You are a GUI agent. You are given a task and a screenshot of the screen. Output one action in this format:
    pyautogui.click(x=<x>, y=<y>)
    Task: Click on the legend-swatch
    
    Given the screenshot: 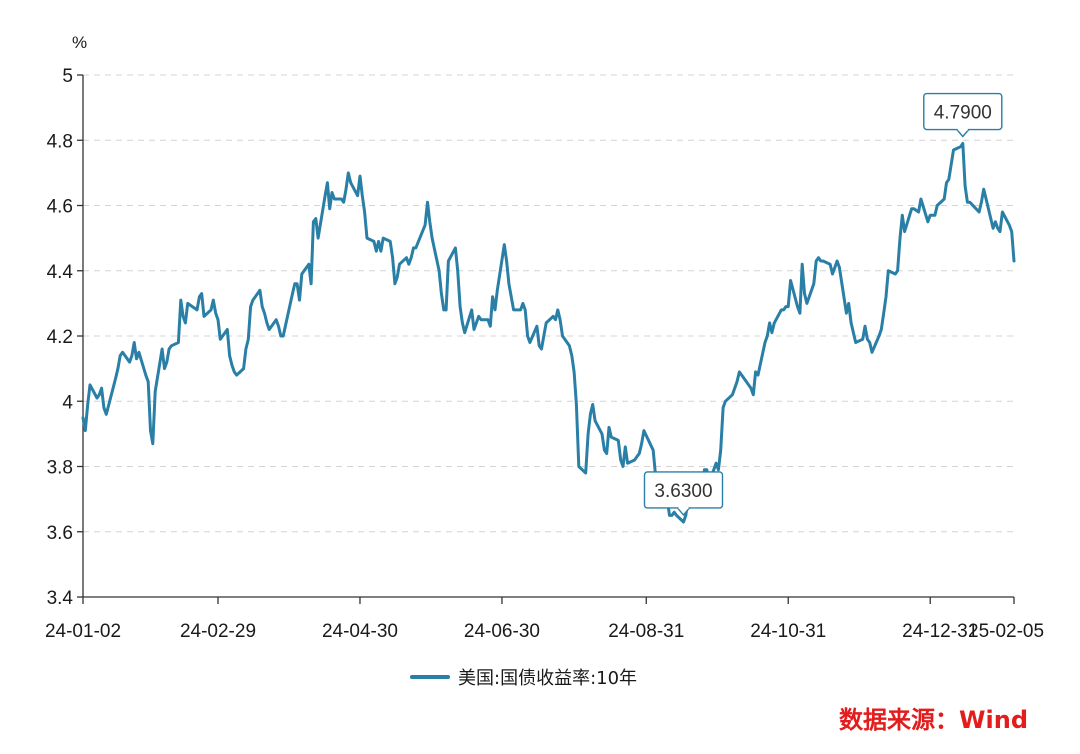 What is the action you would take?
    pyautogui.click(x=430, y=677)
    